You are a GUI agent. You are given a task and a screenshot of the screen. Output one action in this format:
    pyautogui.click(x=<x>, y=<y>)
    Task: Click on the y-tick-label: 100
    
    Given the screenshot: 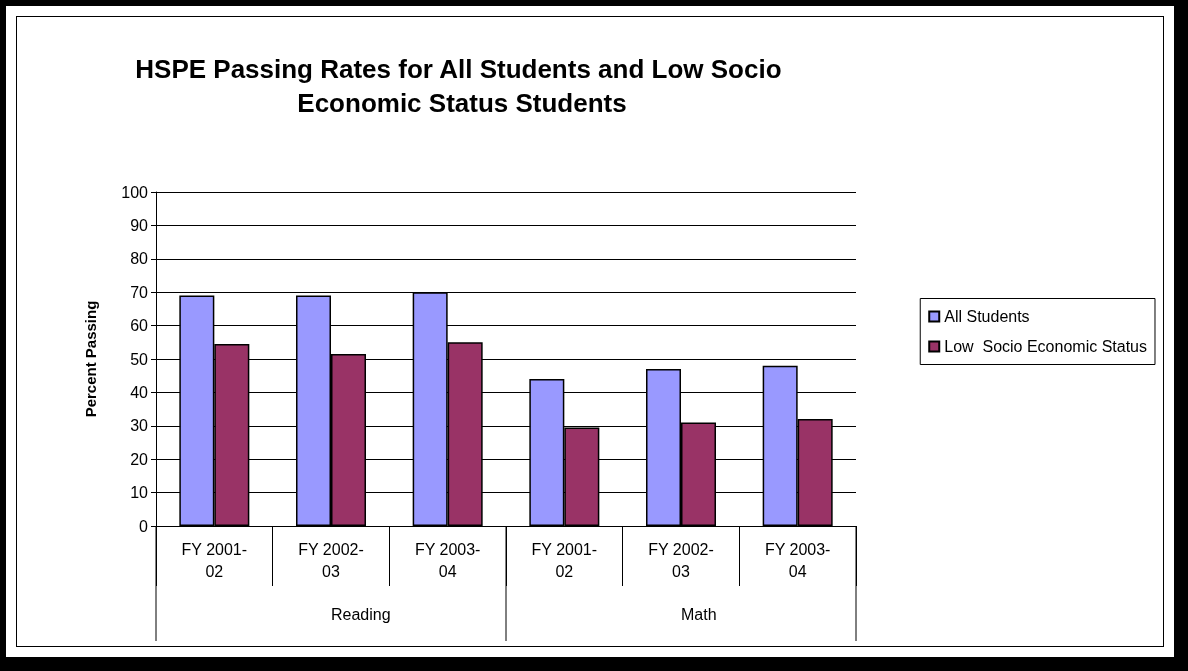 What is the action you would take?
    pyautogui.click(x=135, y=192)
    